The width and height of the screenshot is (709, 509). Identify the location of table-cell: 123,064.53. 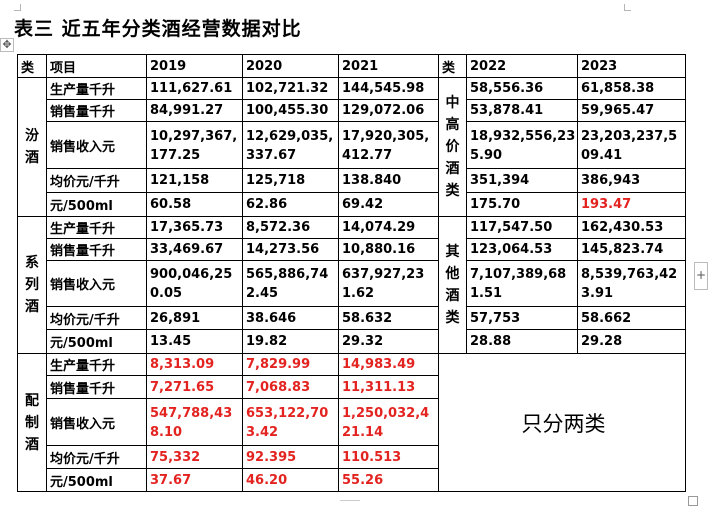
(522, 249).